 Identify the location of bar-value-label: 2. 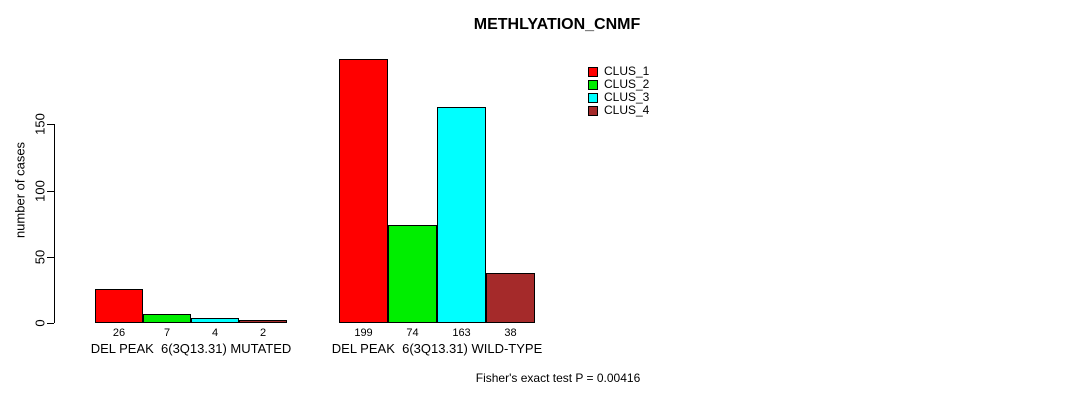
(263, 333).